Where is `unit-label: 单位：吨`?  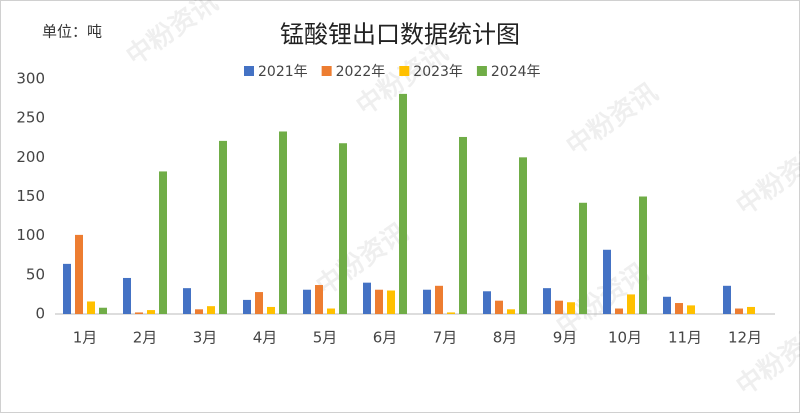
unit-label: 单位：吨 is located at coordinates (72, 32).